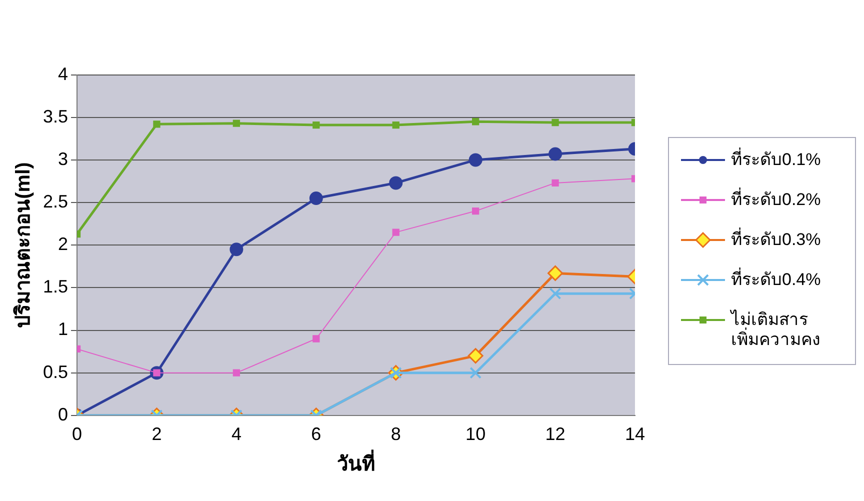  Describe the element at coordinates (776, 280) in the screenshot. I see `legend-label: ที่ระดับ0.4%` at that location.